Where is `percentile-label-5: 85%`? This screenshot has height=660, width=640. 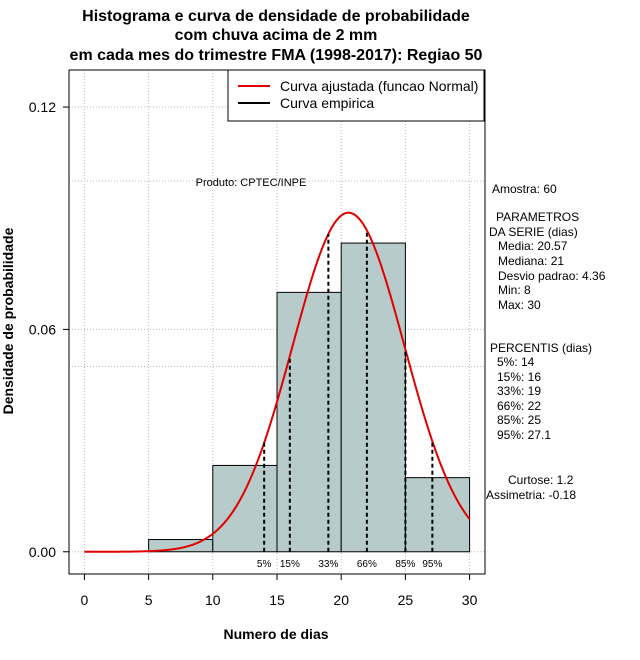
percentile-label-5: 85% is located at coordinates (405, 564).